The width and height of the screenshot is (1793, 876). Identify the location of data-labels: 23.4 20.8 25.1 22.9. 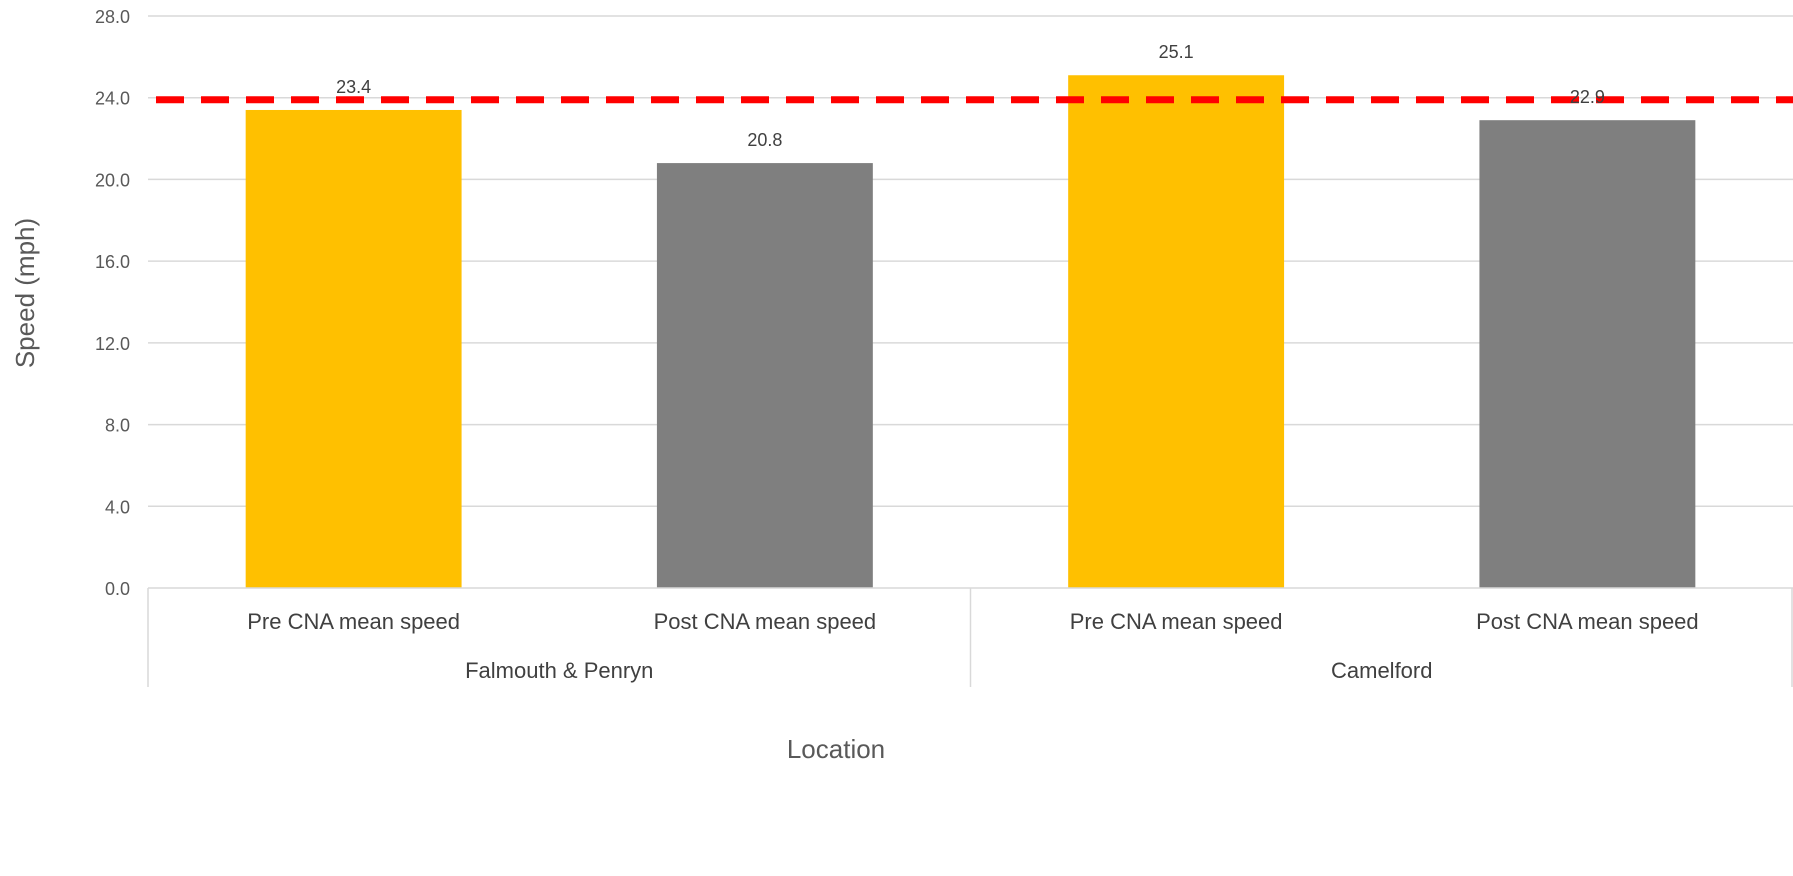
(970, 96).